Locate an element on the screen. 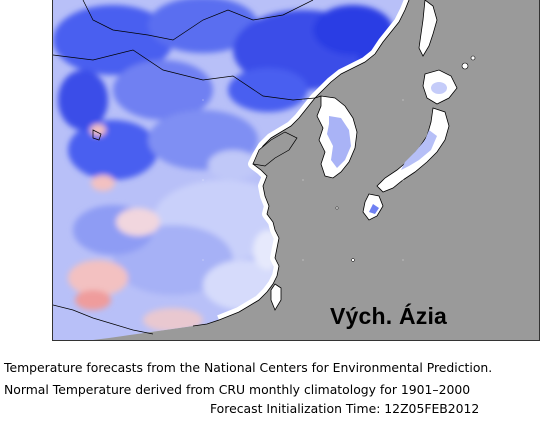 This screenshot has width=545, height=426. southern-border is located at coordinates (103, 319).